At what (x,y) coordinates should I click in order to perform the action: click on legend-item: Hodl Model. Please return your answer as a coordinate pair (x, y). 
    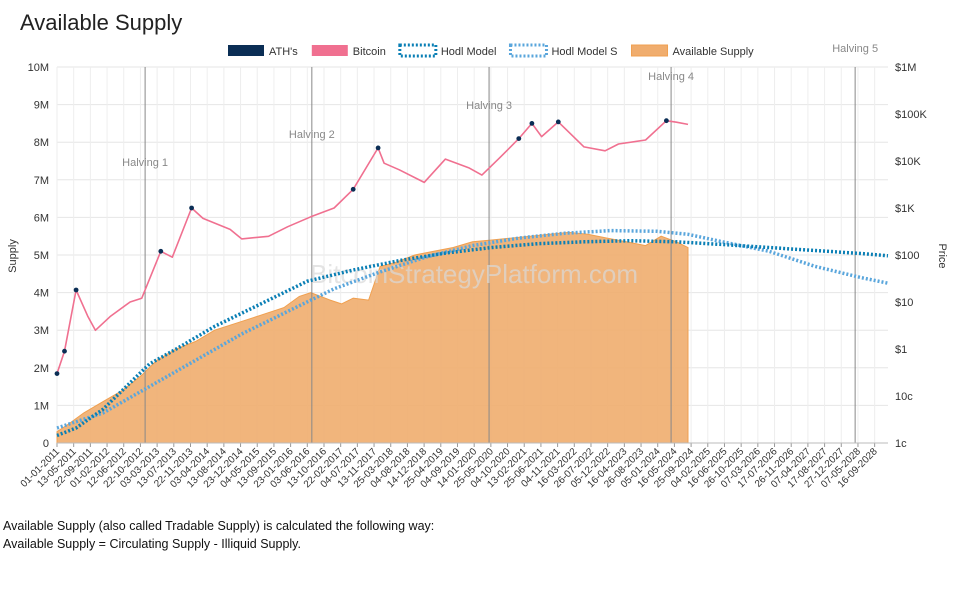
    Looking at the image, I should click on (447, 50).